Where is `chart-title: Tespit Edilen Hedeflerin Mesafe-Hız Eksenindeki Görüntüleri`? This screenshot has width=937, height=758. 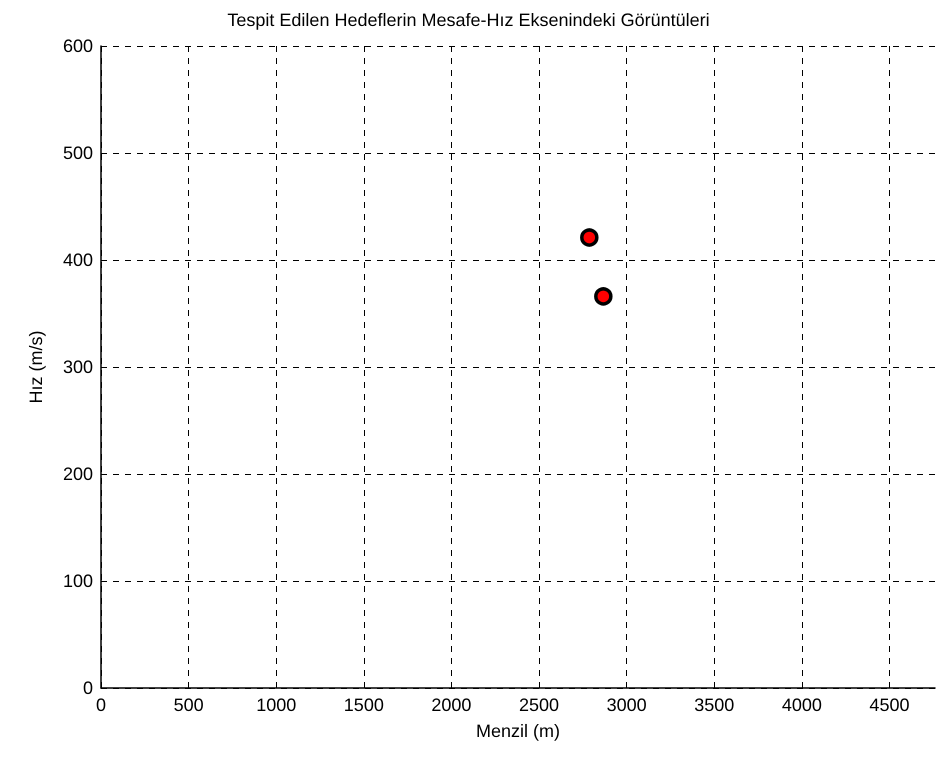
chart-title: Tespit Edilen Hedeflerin Mesafe-Hız Eksenindeki Görüntüleri is located at coordinates (468, 20).